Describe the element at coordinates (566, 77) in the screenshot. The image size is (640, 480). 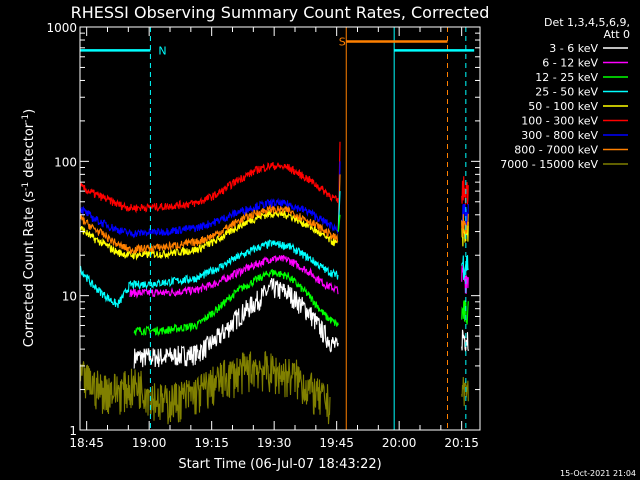
I see `legend-label-2: 12 - 25 keV` at that location.